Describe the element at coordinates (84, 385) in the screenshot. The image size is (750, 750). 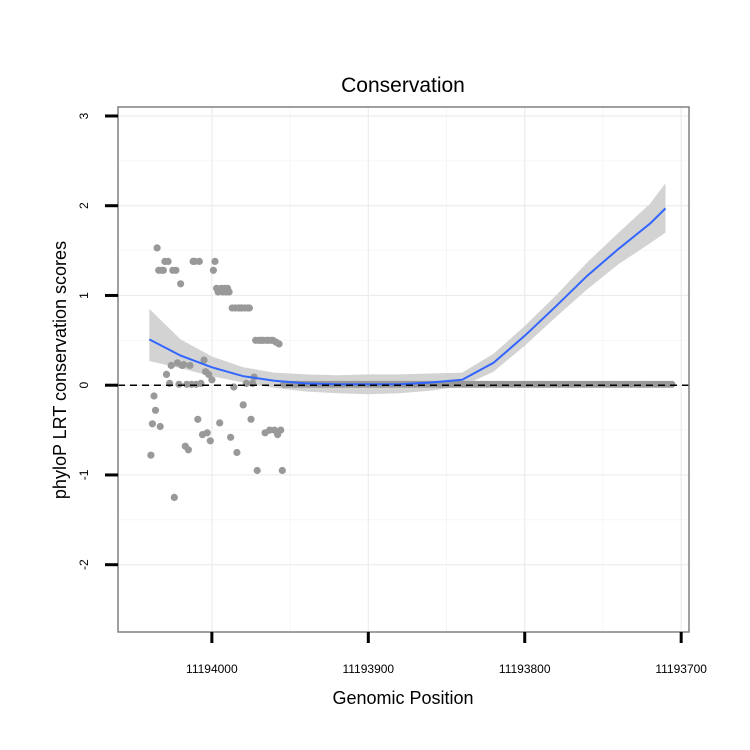
I see `y-tick-label: 0` at that location.